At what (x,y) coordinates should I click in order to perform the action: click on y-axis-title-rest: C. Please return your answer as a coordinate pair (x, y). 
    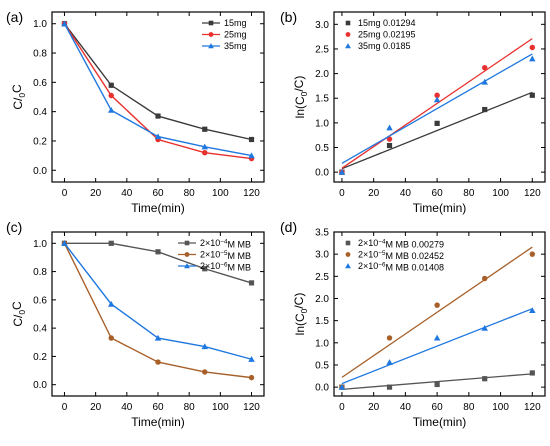
    Looking at the image, I should click on (17, 305).